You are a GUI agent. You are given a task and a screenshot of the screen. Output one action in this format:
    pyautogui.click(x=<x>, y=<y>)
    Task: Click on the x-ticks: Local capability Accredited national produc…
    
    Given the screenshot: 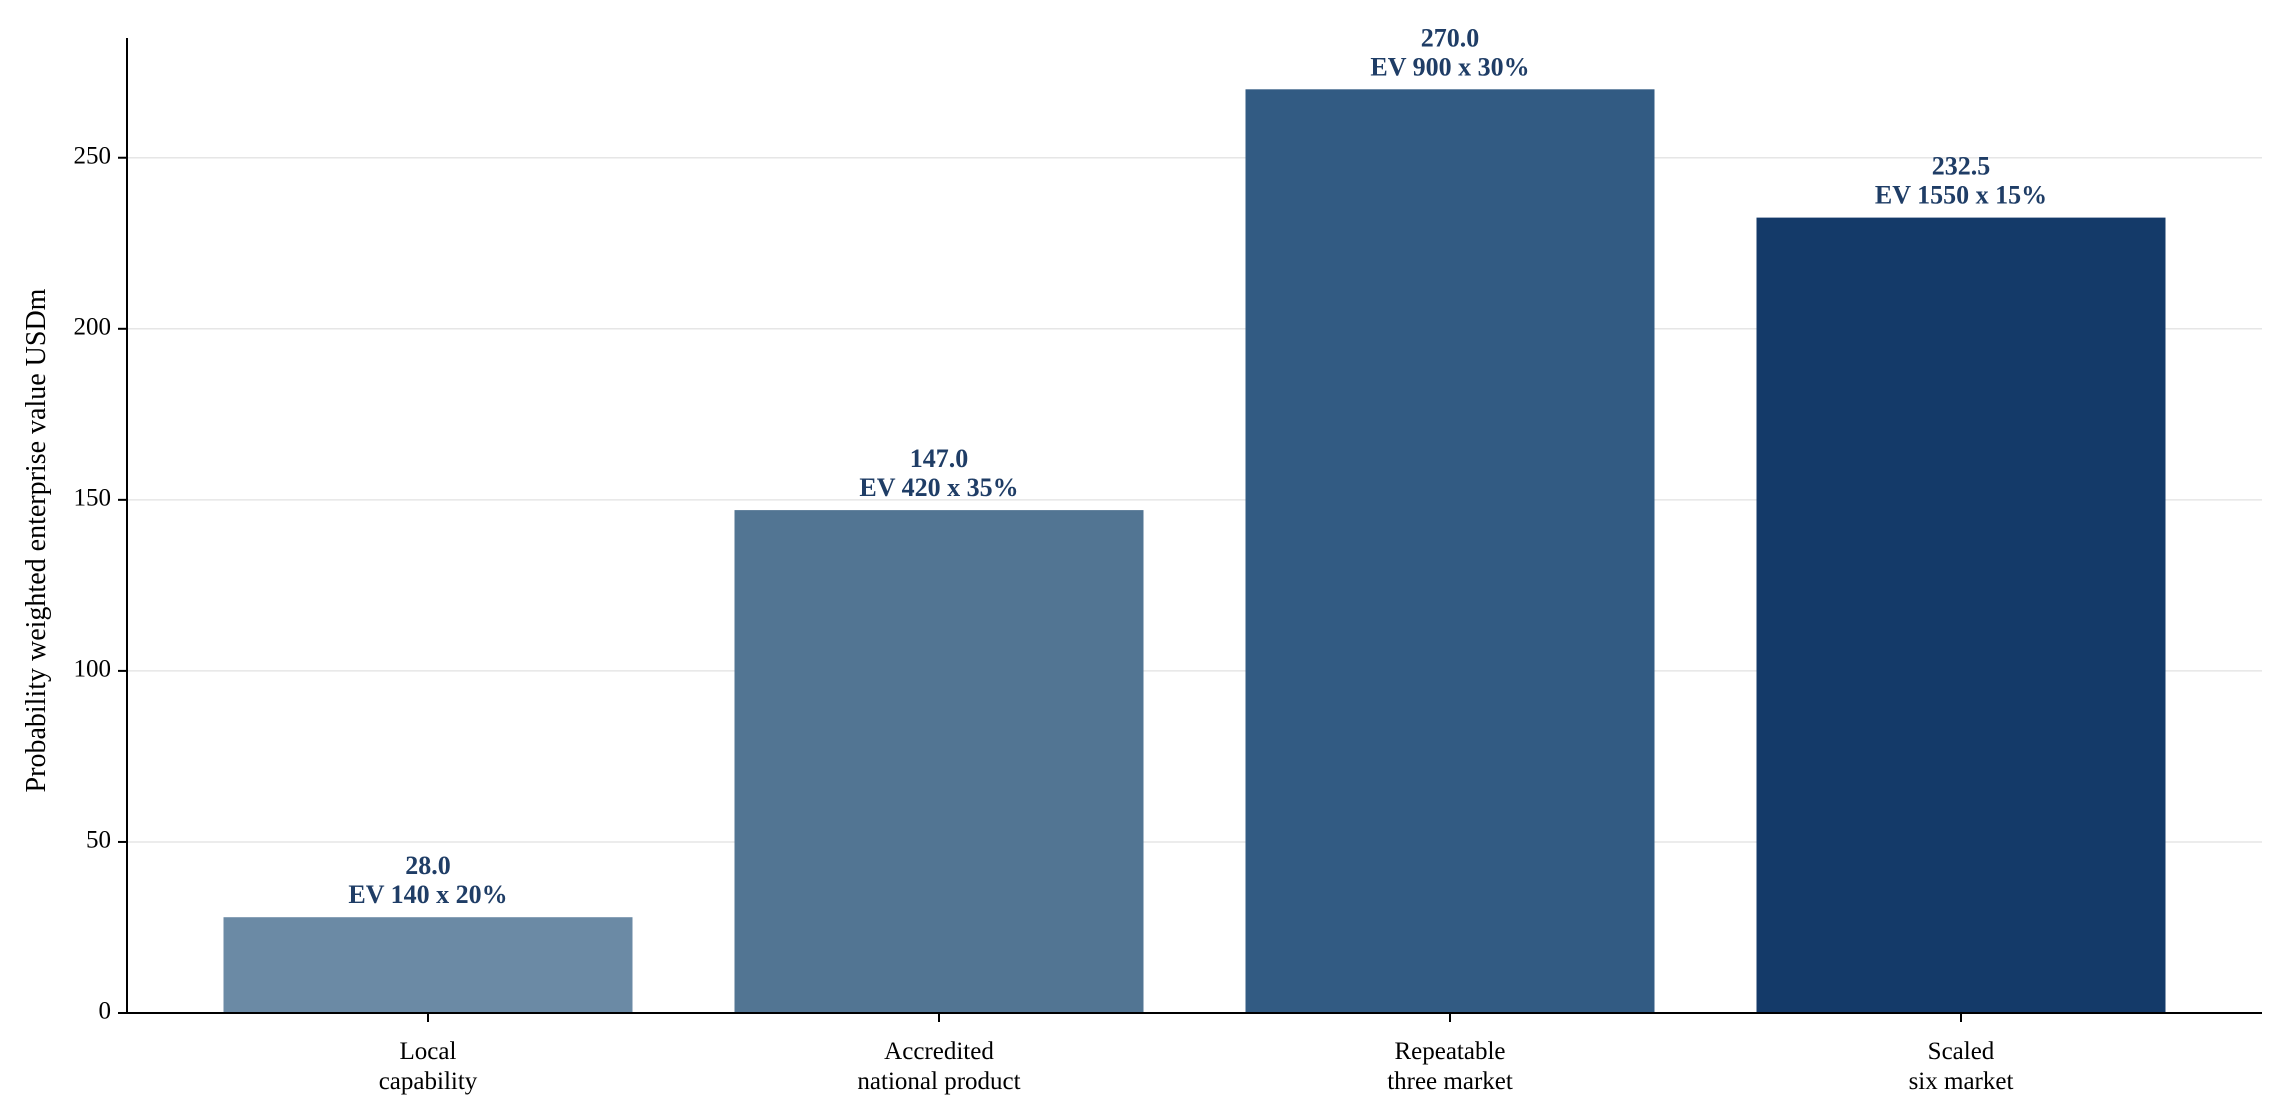 What is the action you would take?
    pyautogui.click(x=1196, y=1054)
    